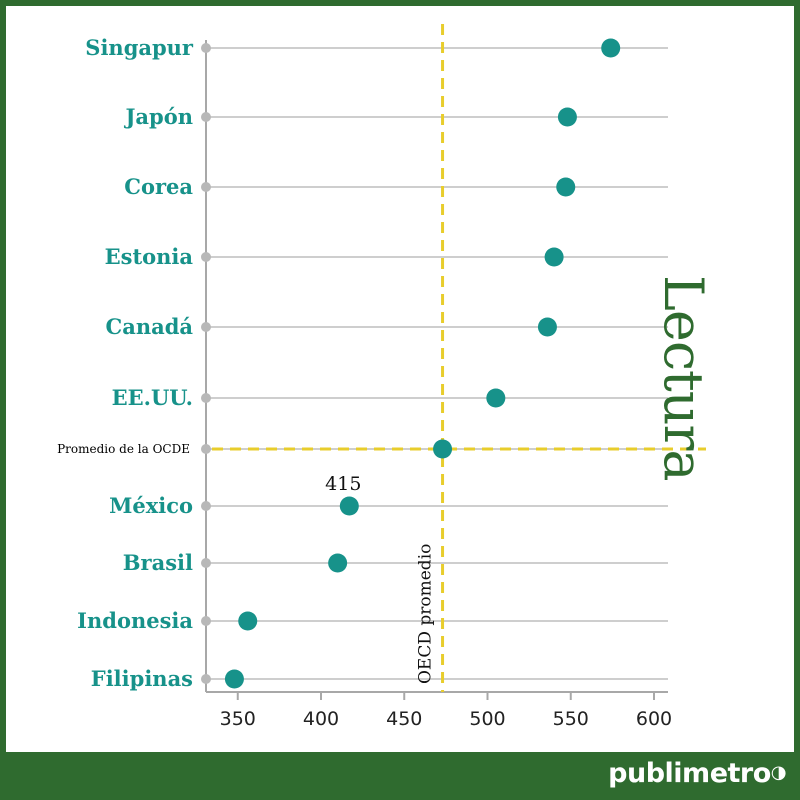  Describe the element at coordinates (158, 186) in the screenshot. I see `category-label-corea: Corea` at that location.